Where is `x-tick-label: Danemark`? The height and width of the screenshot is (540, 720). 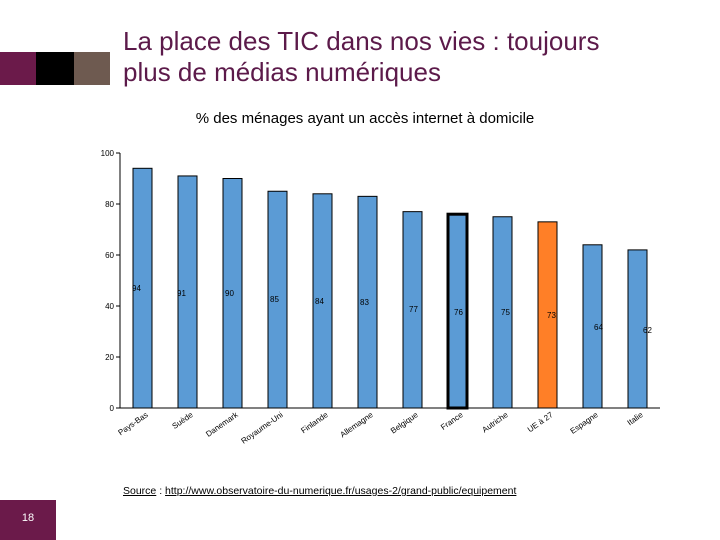
x-tick-label: Danemark is located at coordinates (222, 424).